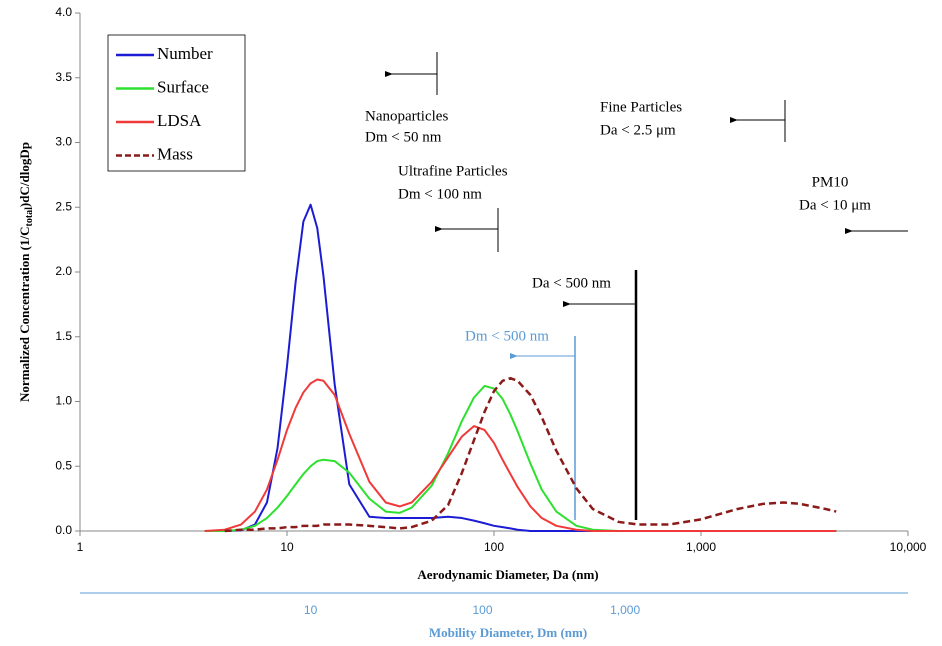 Image resolution: width=942 pixels, height=646 pixels. Describe the element at coordinates (835, 205) in the screenshot. I see `annotation: Da < 10 μm` at that location.